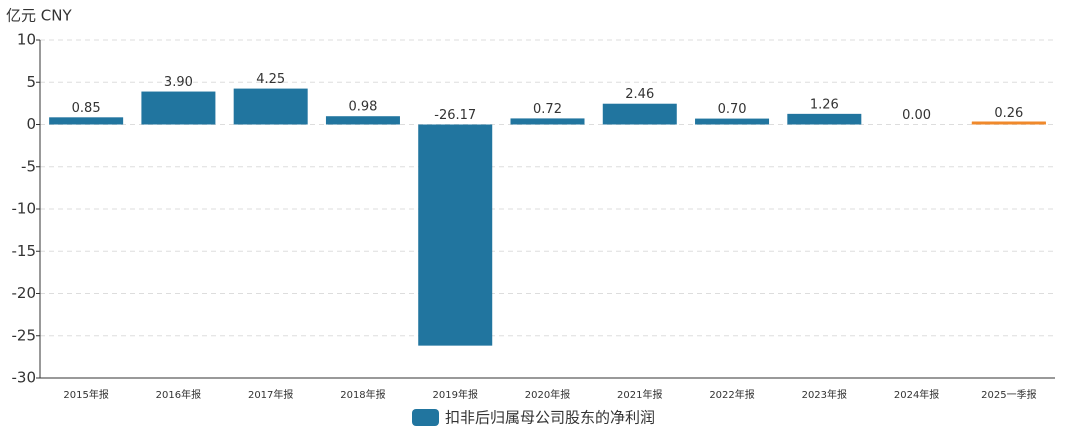 Image resolution: width=1080 pixels, height=429 pixels. What do you see at coordinates (425, 417) in the screenshot?
I see `legend-swatch` at bounding box center [425, 417].